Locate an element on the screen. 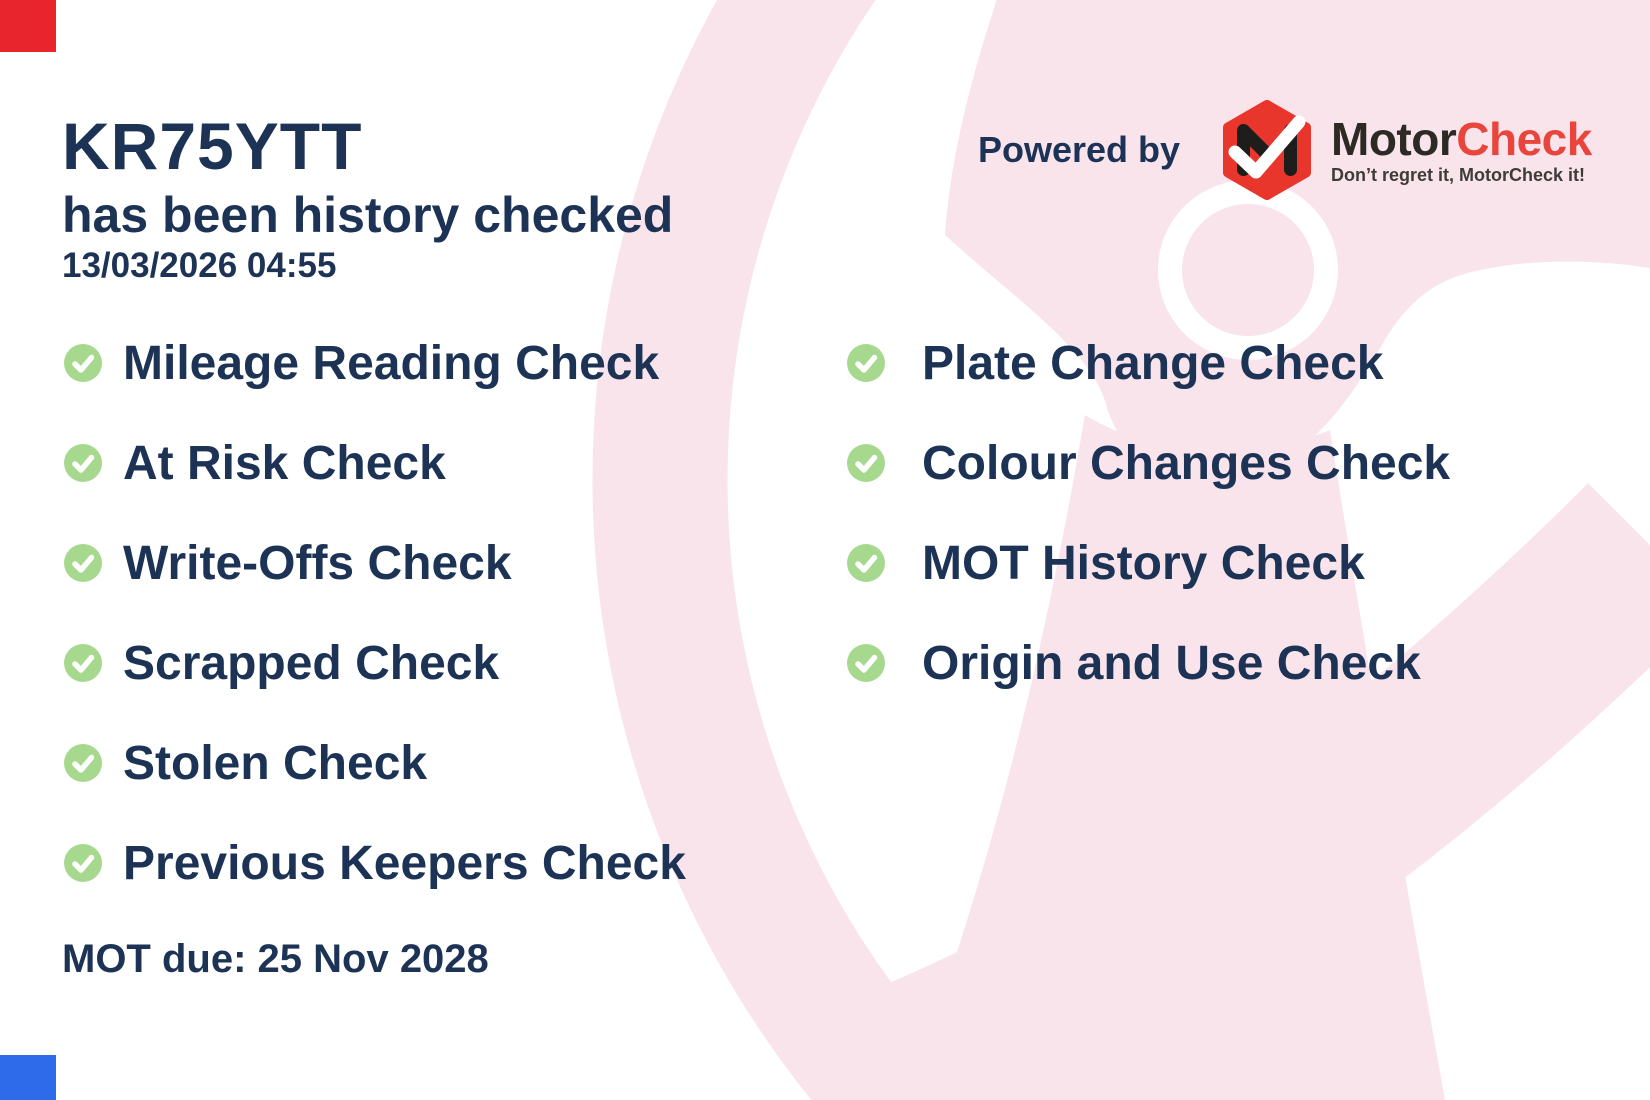 This screenshot has height=1100, width=1650. check-item: MOT History Check is located at coordinates (1106, 563).